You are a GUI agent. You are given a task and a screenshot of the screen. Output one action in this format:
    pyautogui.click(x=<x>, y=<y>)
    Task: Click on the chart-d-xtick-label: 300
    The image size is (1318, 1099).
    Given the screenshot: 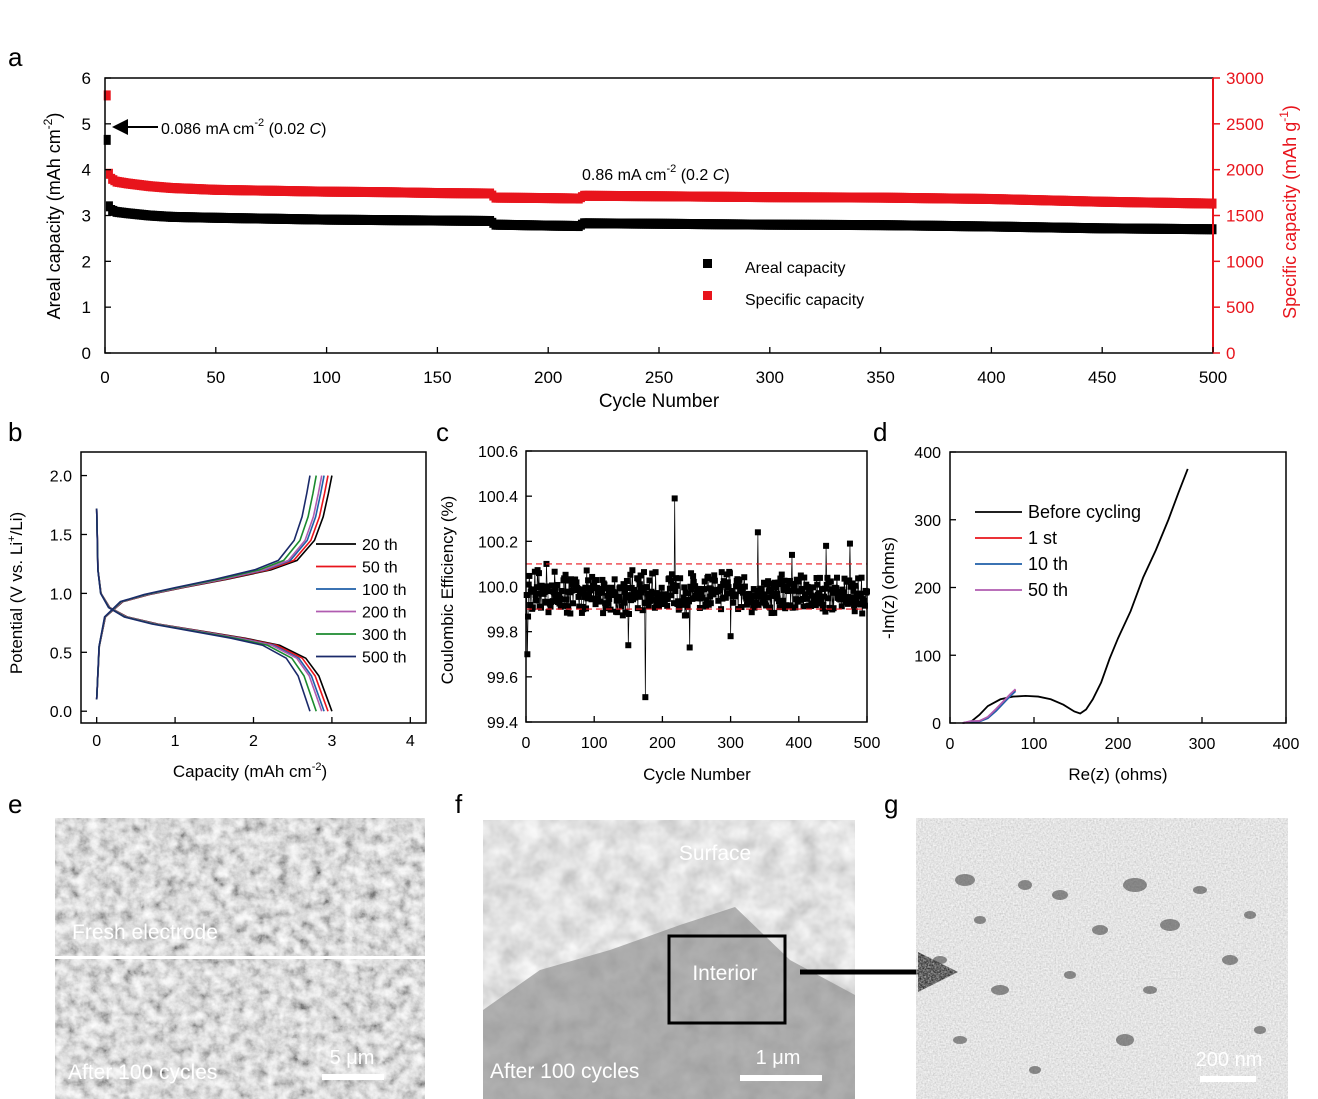 What is the action you would take?
    pyautogui.click(x=1202, y=744)
    